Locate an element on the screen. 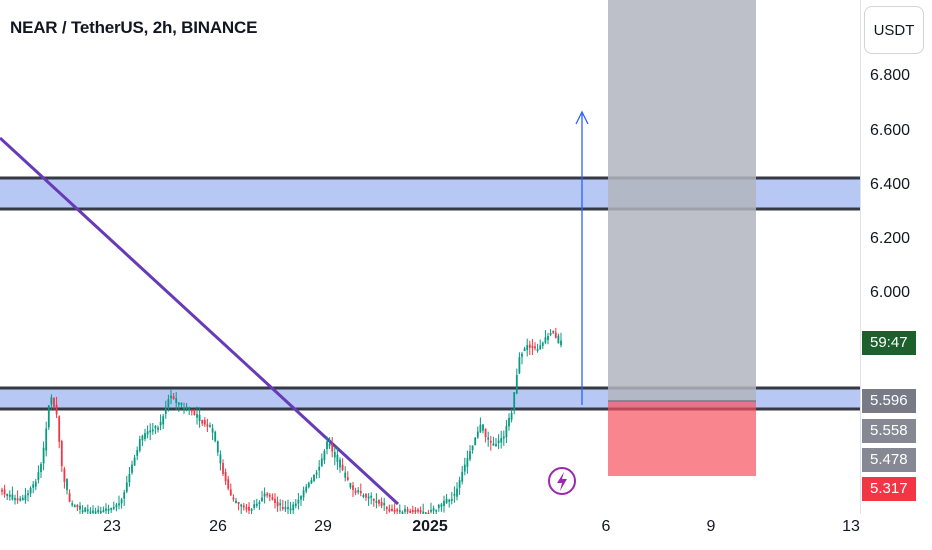 The height and width of the screenshot is (550, 932). price-badge: 5.478 is located at coordinates (889, 460).